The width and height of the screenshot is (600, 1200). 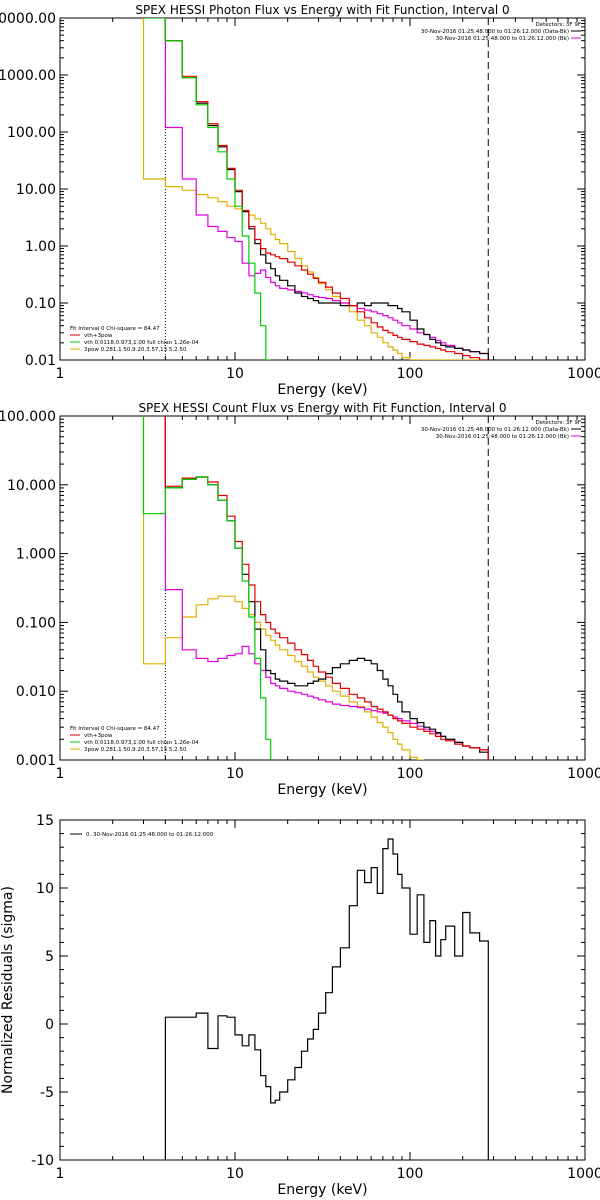 I want to click on y-tick-label: 1000.00, so click(x=28, y=76).